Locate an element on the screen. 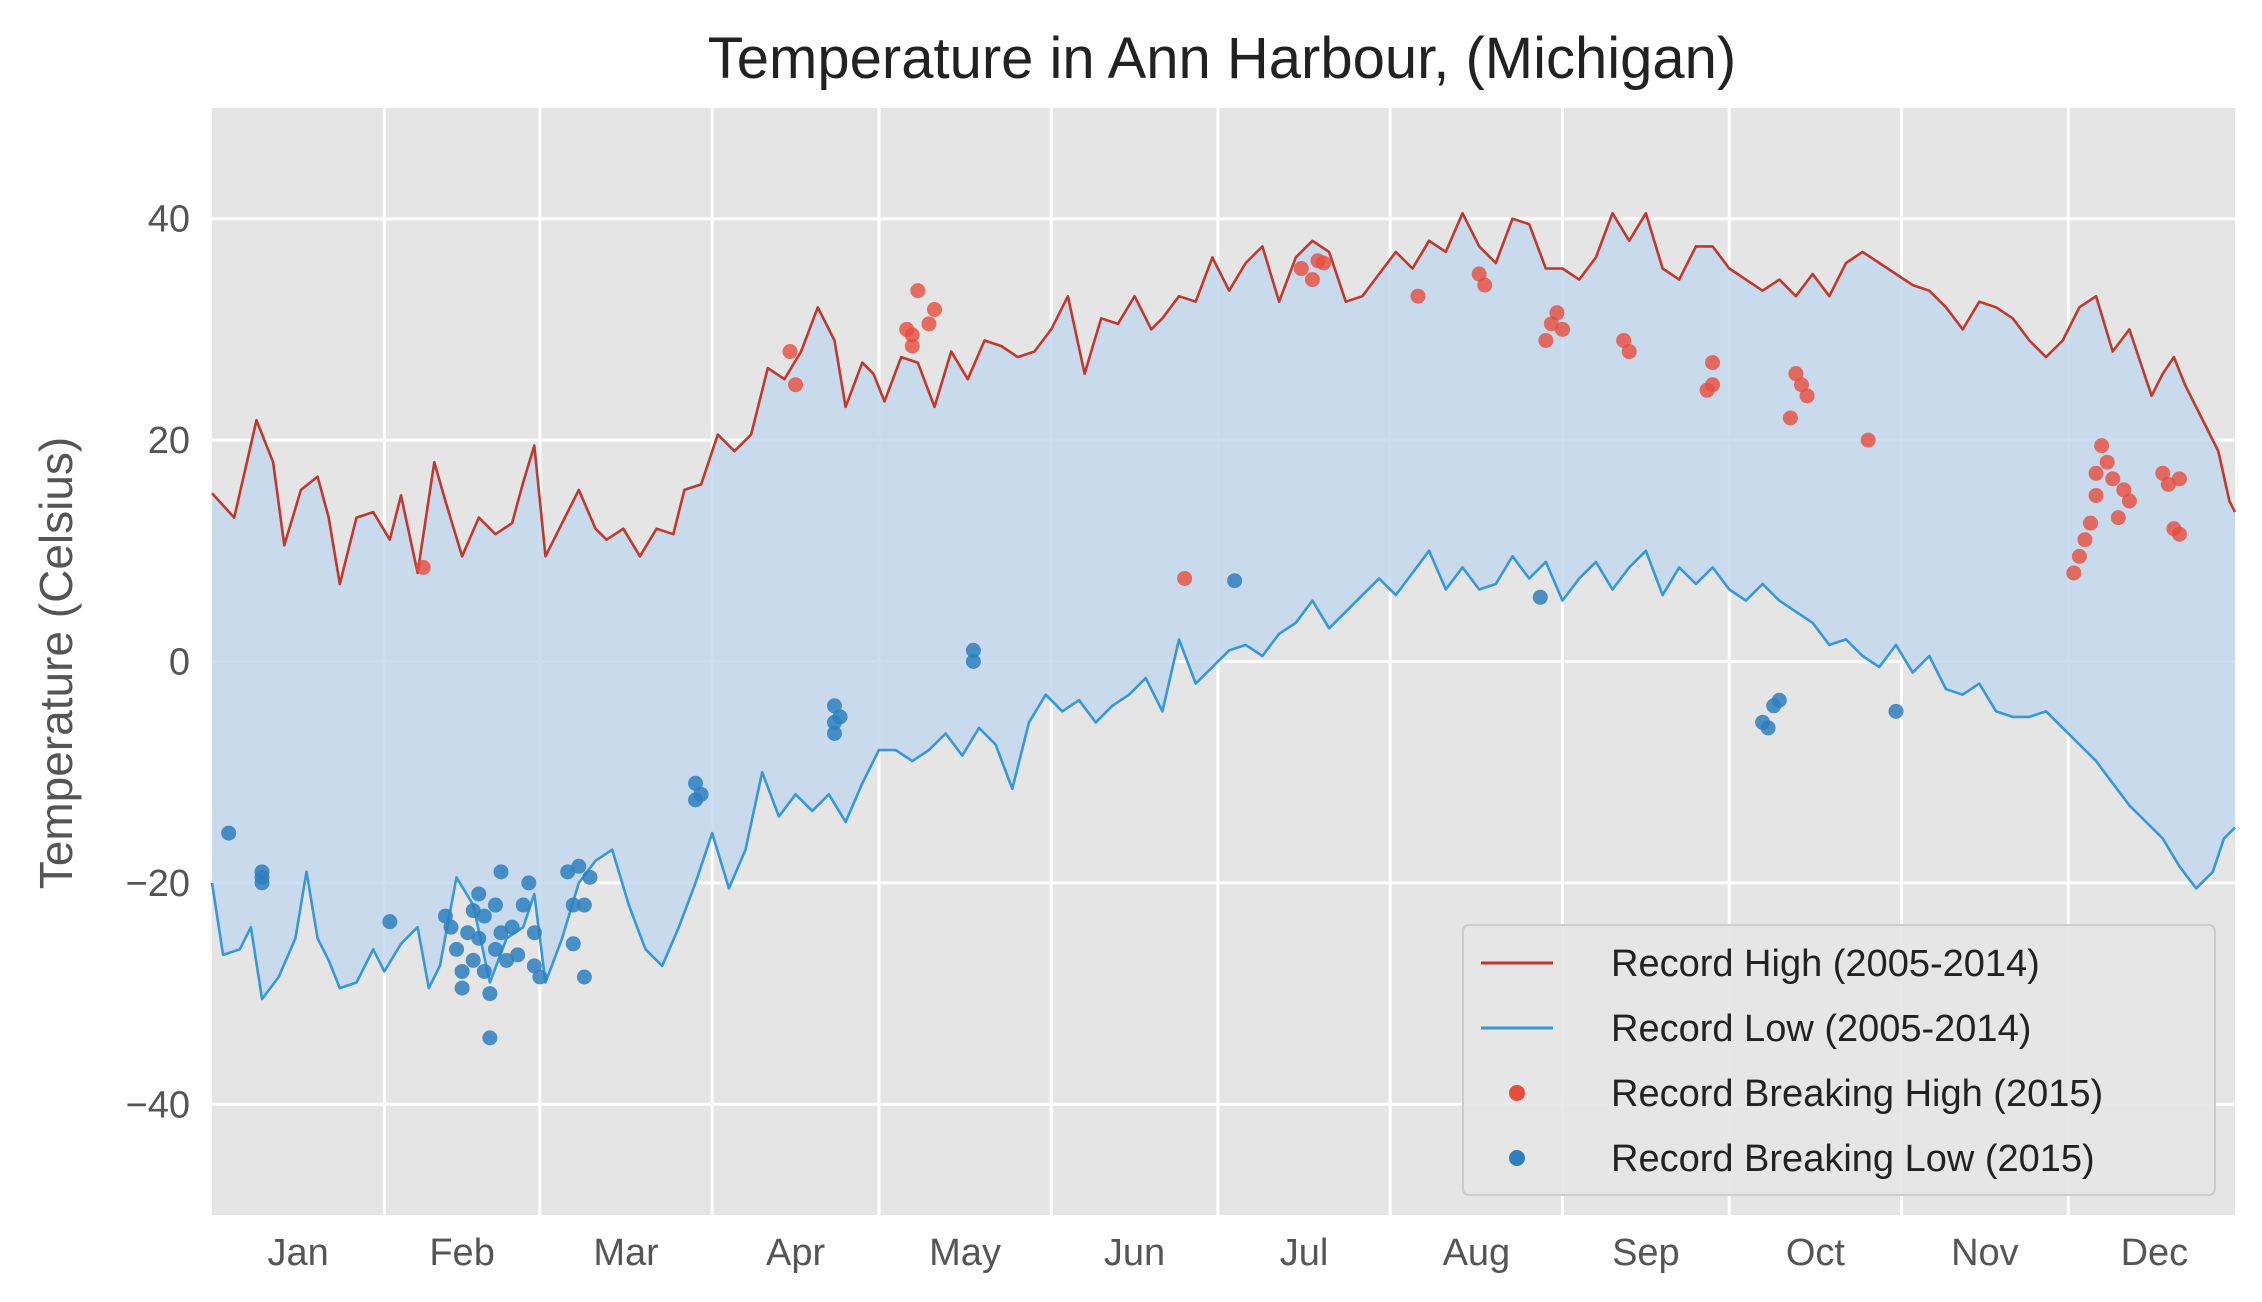 This screenshot has height=1302, width=2262. x-tick-label: Jul is located at coordinates (1304, 1253).